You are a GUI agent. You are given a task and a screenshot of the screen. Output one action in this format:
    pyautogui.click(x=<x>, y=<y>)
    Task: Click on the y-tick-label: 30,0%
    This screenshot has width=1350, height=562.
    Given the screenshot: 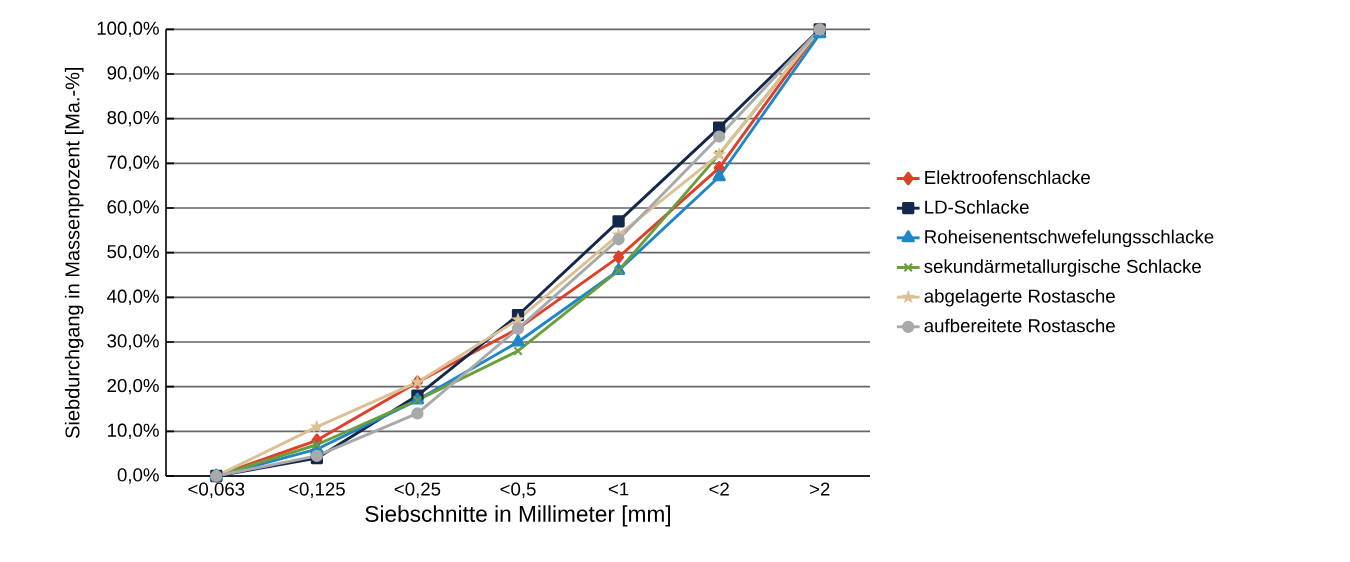 What is the action you would take?
    pyautogui.click(x=133, y=342)
    